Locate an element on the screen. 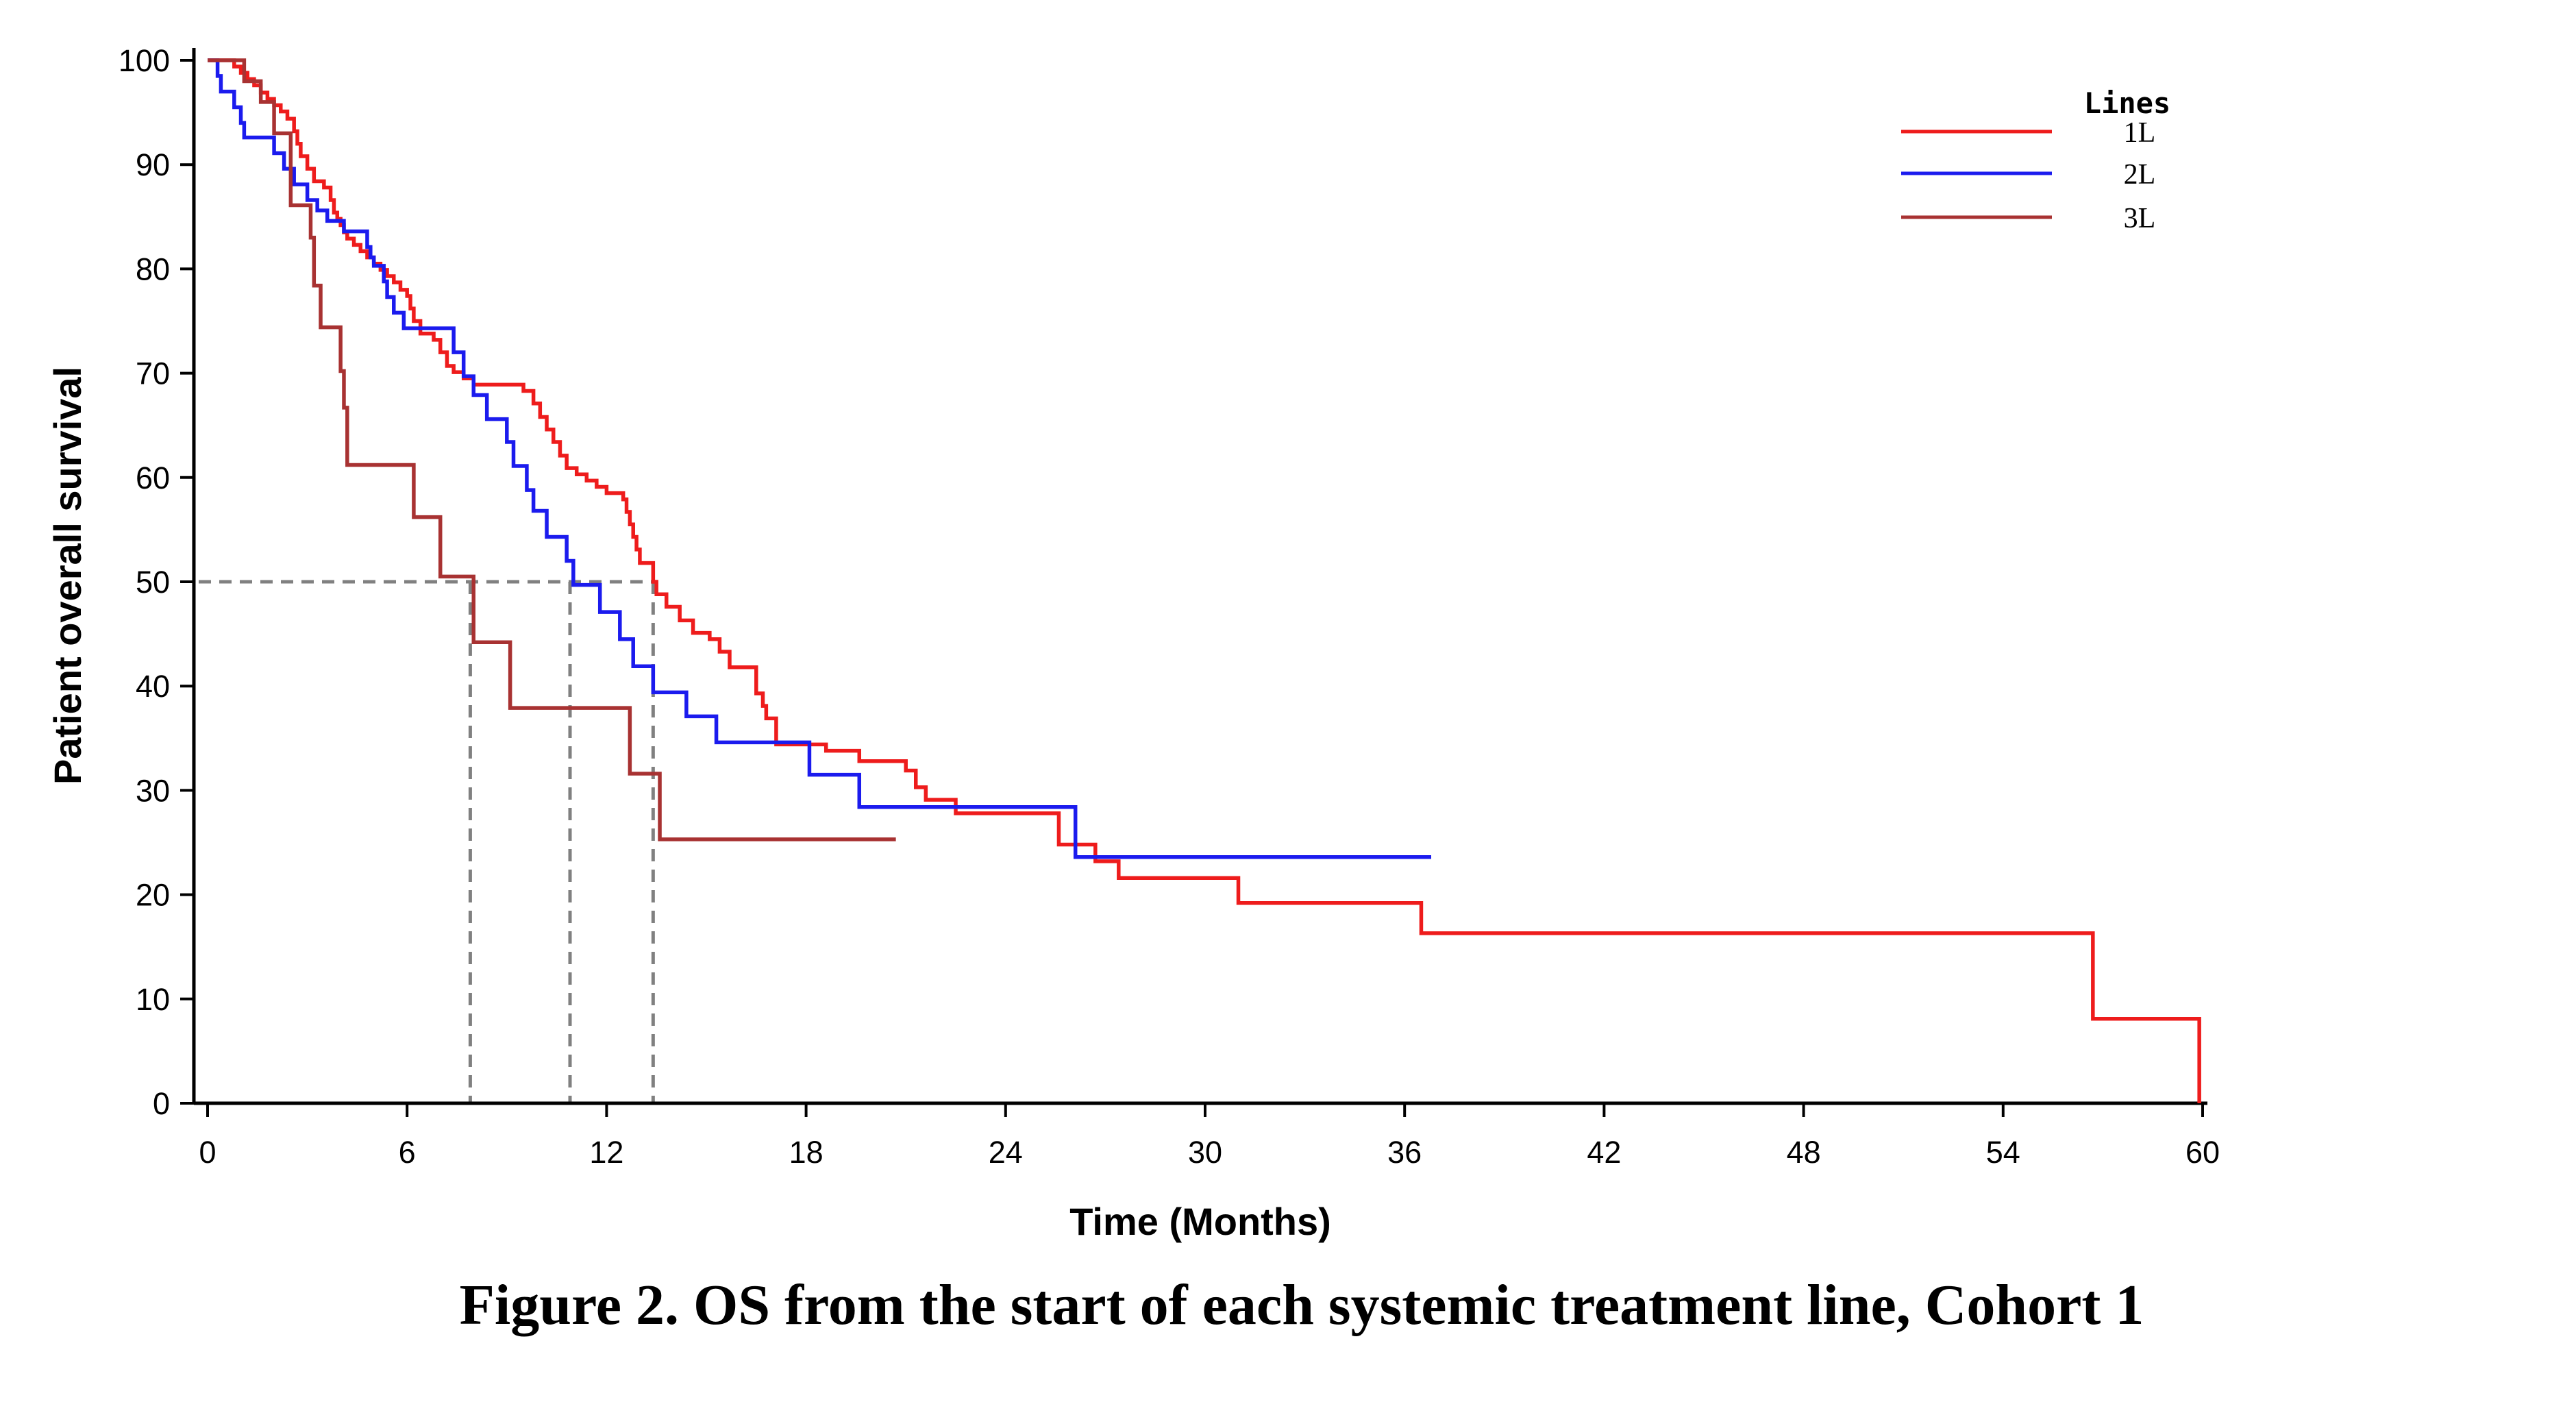  x-tick-label: 60 is located at coordinates (2202, 1152).